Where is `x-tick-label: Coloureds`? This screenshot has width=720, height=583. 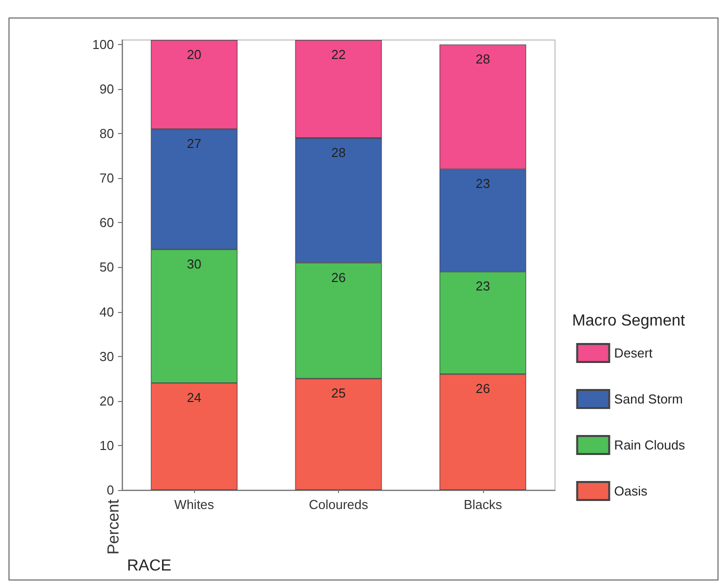
x-tick-label: Coloureds is located at coordinates (338, 504).